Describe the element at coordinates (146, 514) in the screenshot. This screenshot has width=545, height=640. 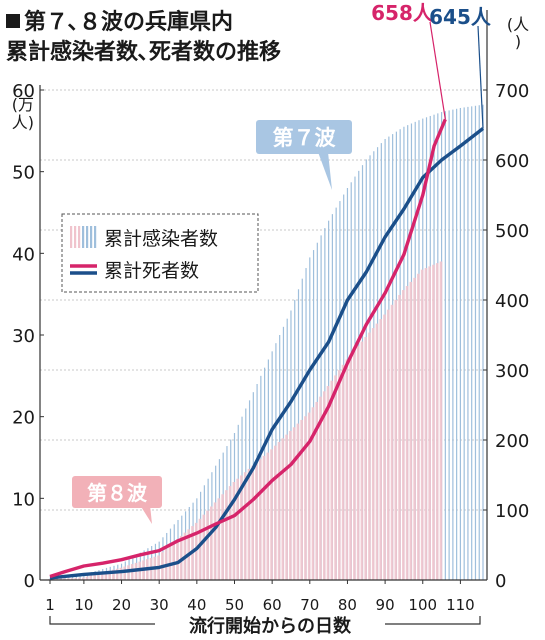
I see `wave8-label-pointer` at that location.